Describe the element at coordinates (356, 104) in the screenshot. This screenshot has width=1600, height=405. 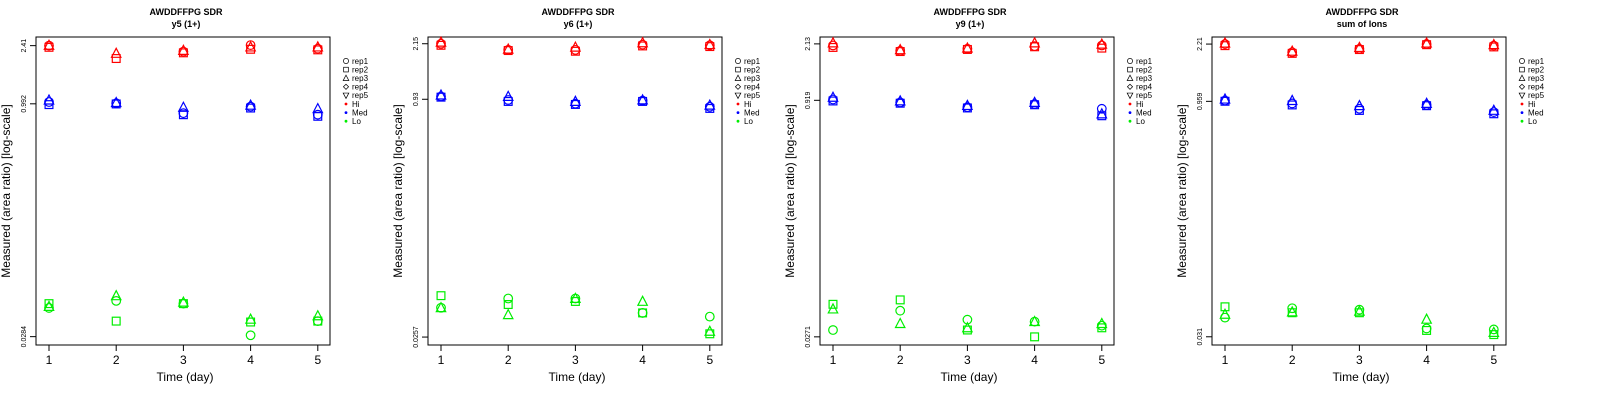
I see `legend-label-hi: Hi` at that location.